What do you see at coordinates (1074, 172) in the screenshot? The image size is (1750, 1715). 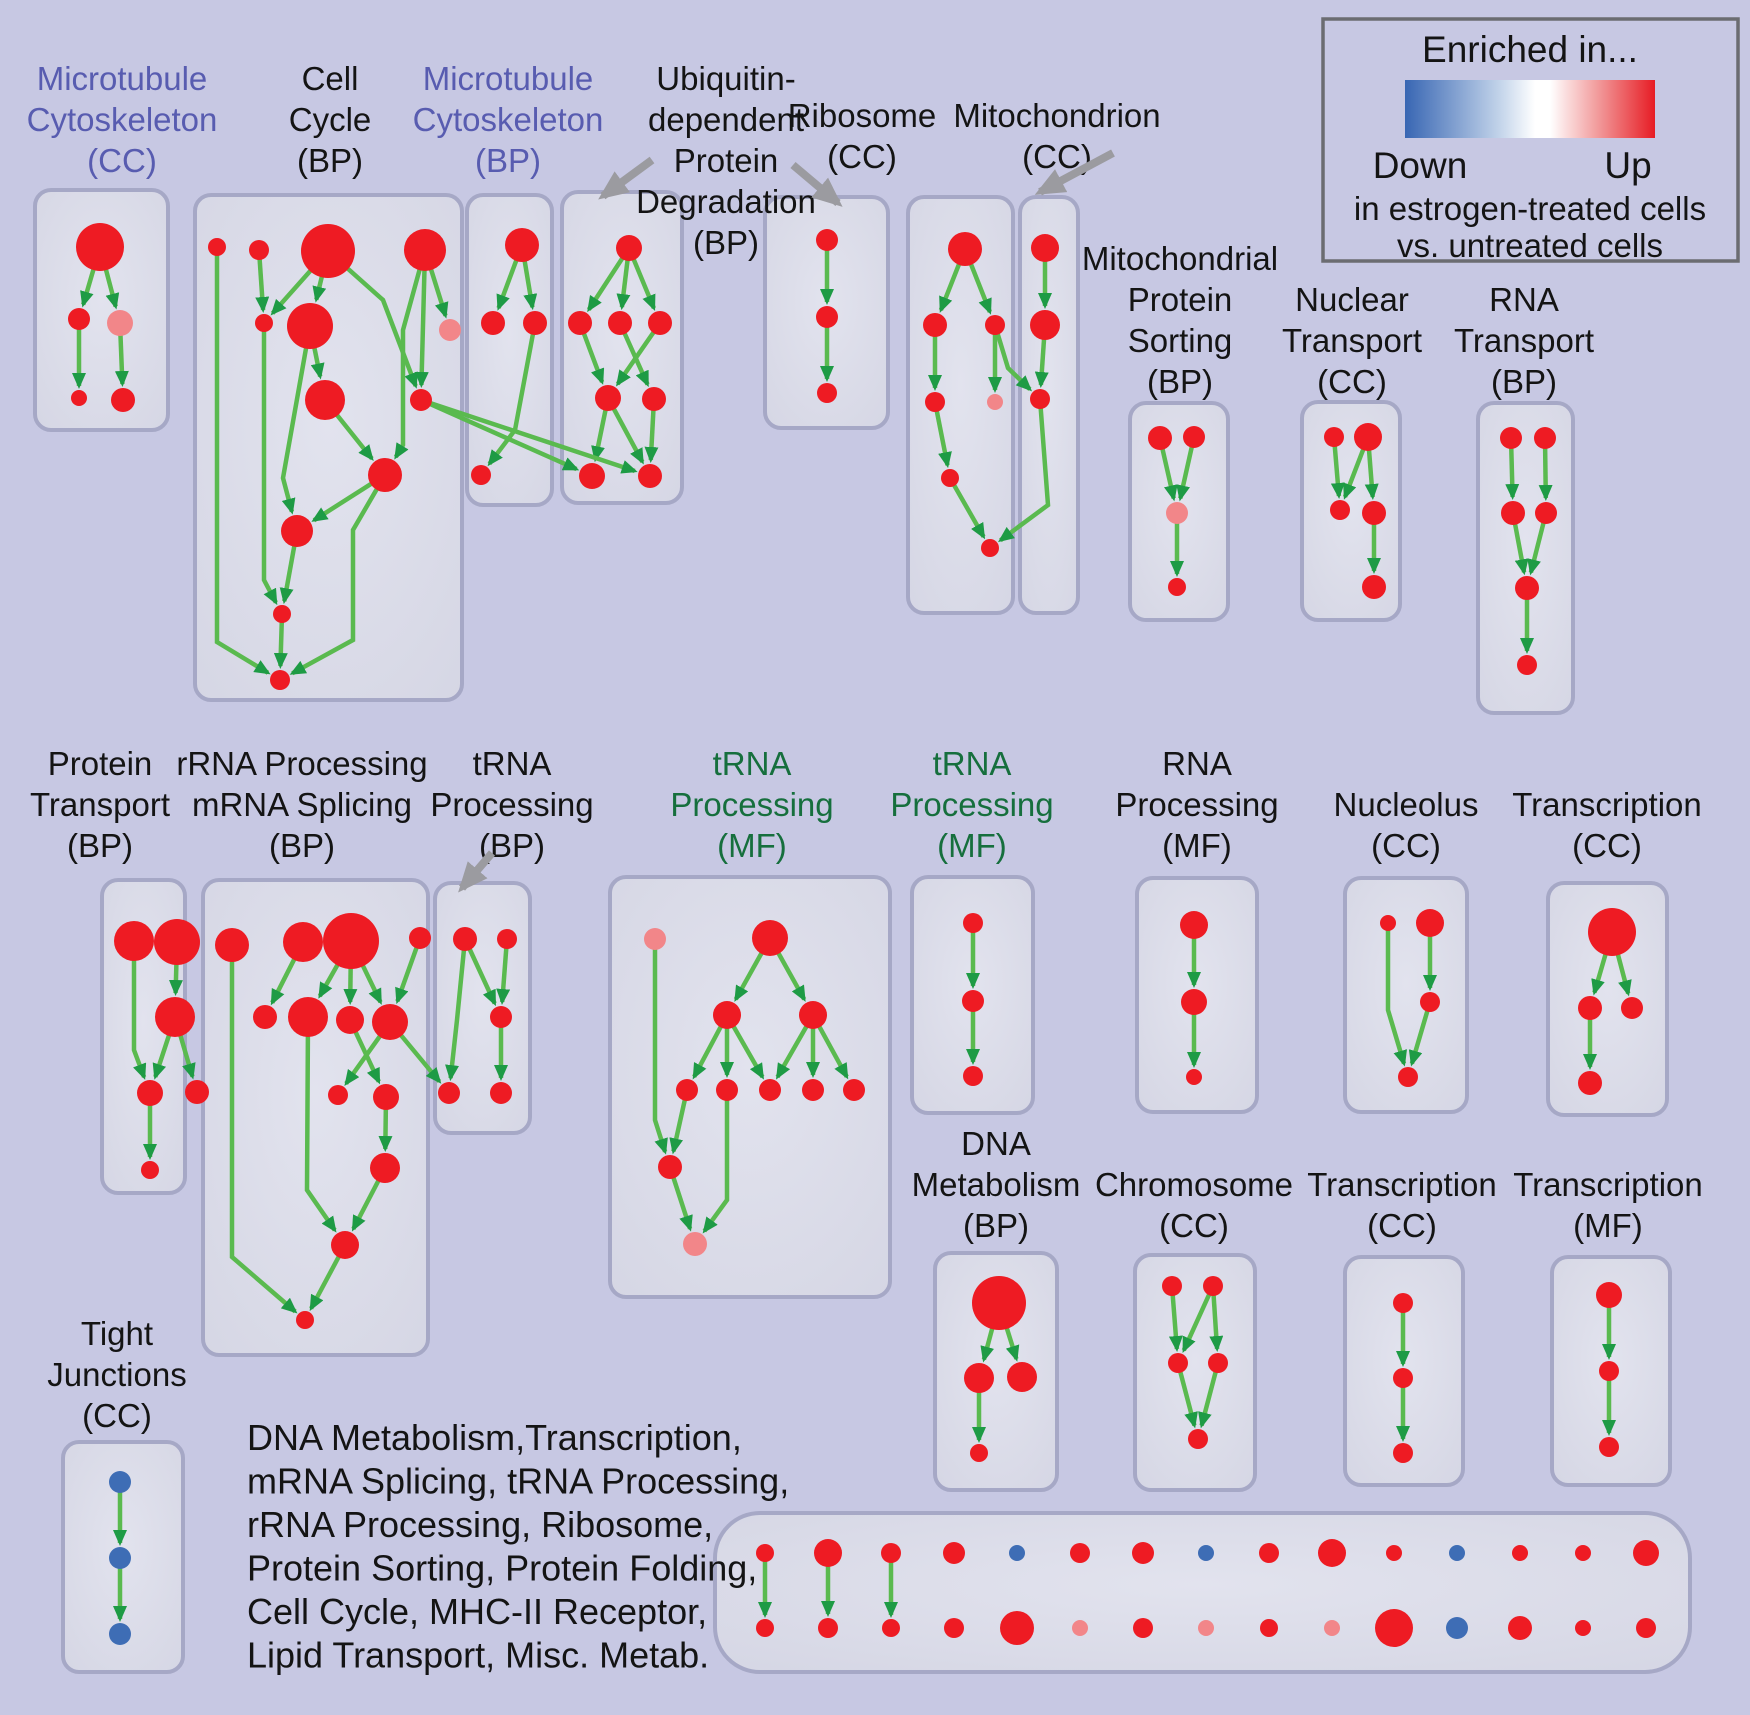 I see `label-pointer-arrow` at bounding box center [1074, 172].